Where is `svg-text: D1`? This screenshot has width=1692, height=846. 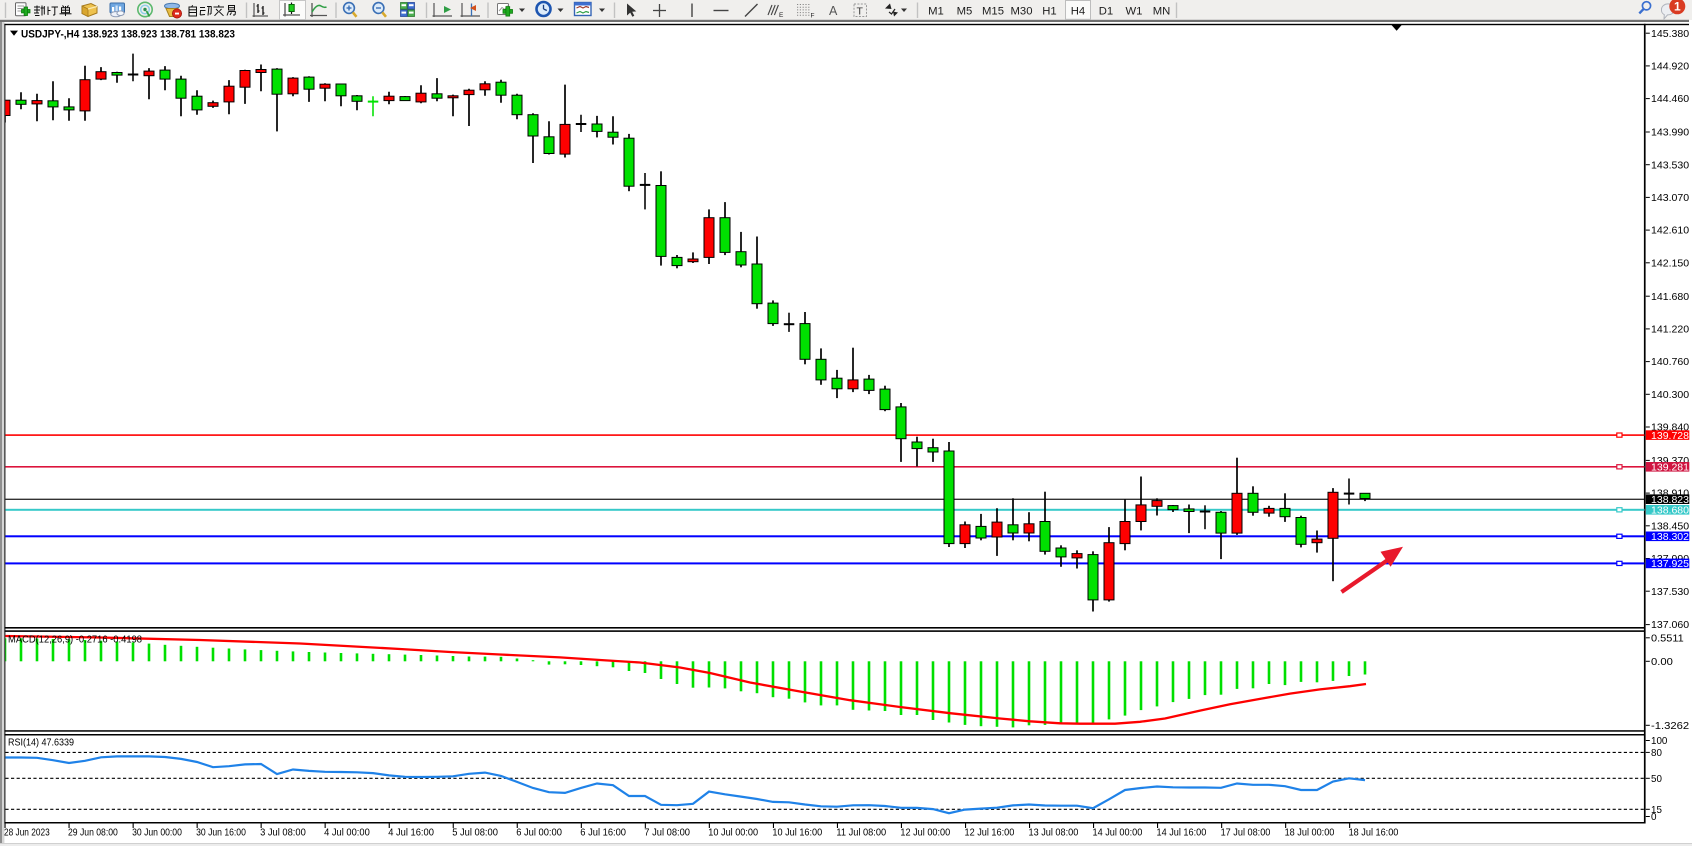 svg-text: D1 is located at coordinates (1106, 12).